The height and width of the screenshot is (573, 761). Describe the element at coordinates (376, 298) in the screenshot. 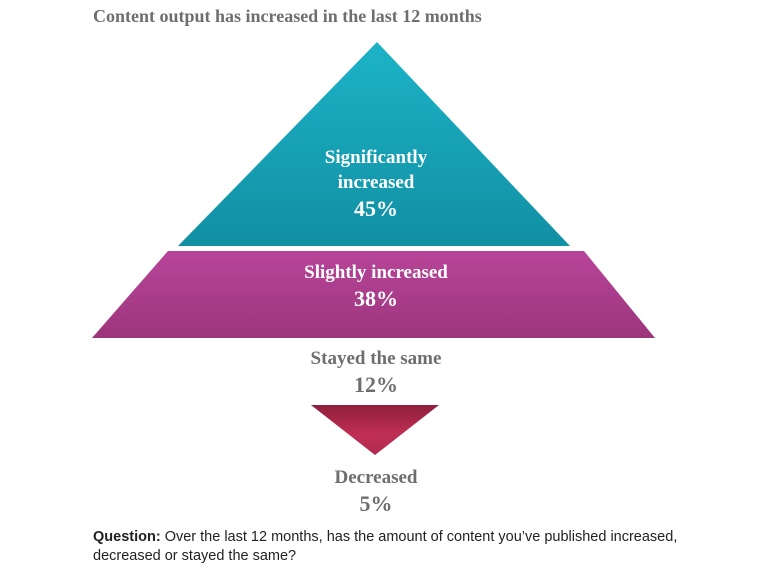

I see `value-label: 38%` at that location.